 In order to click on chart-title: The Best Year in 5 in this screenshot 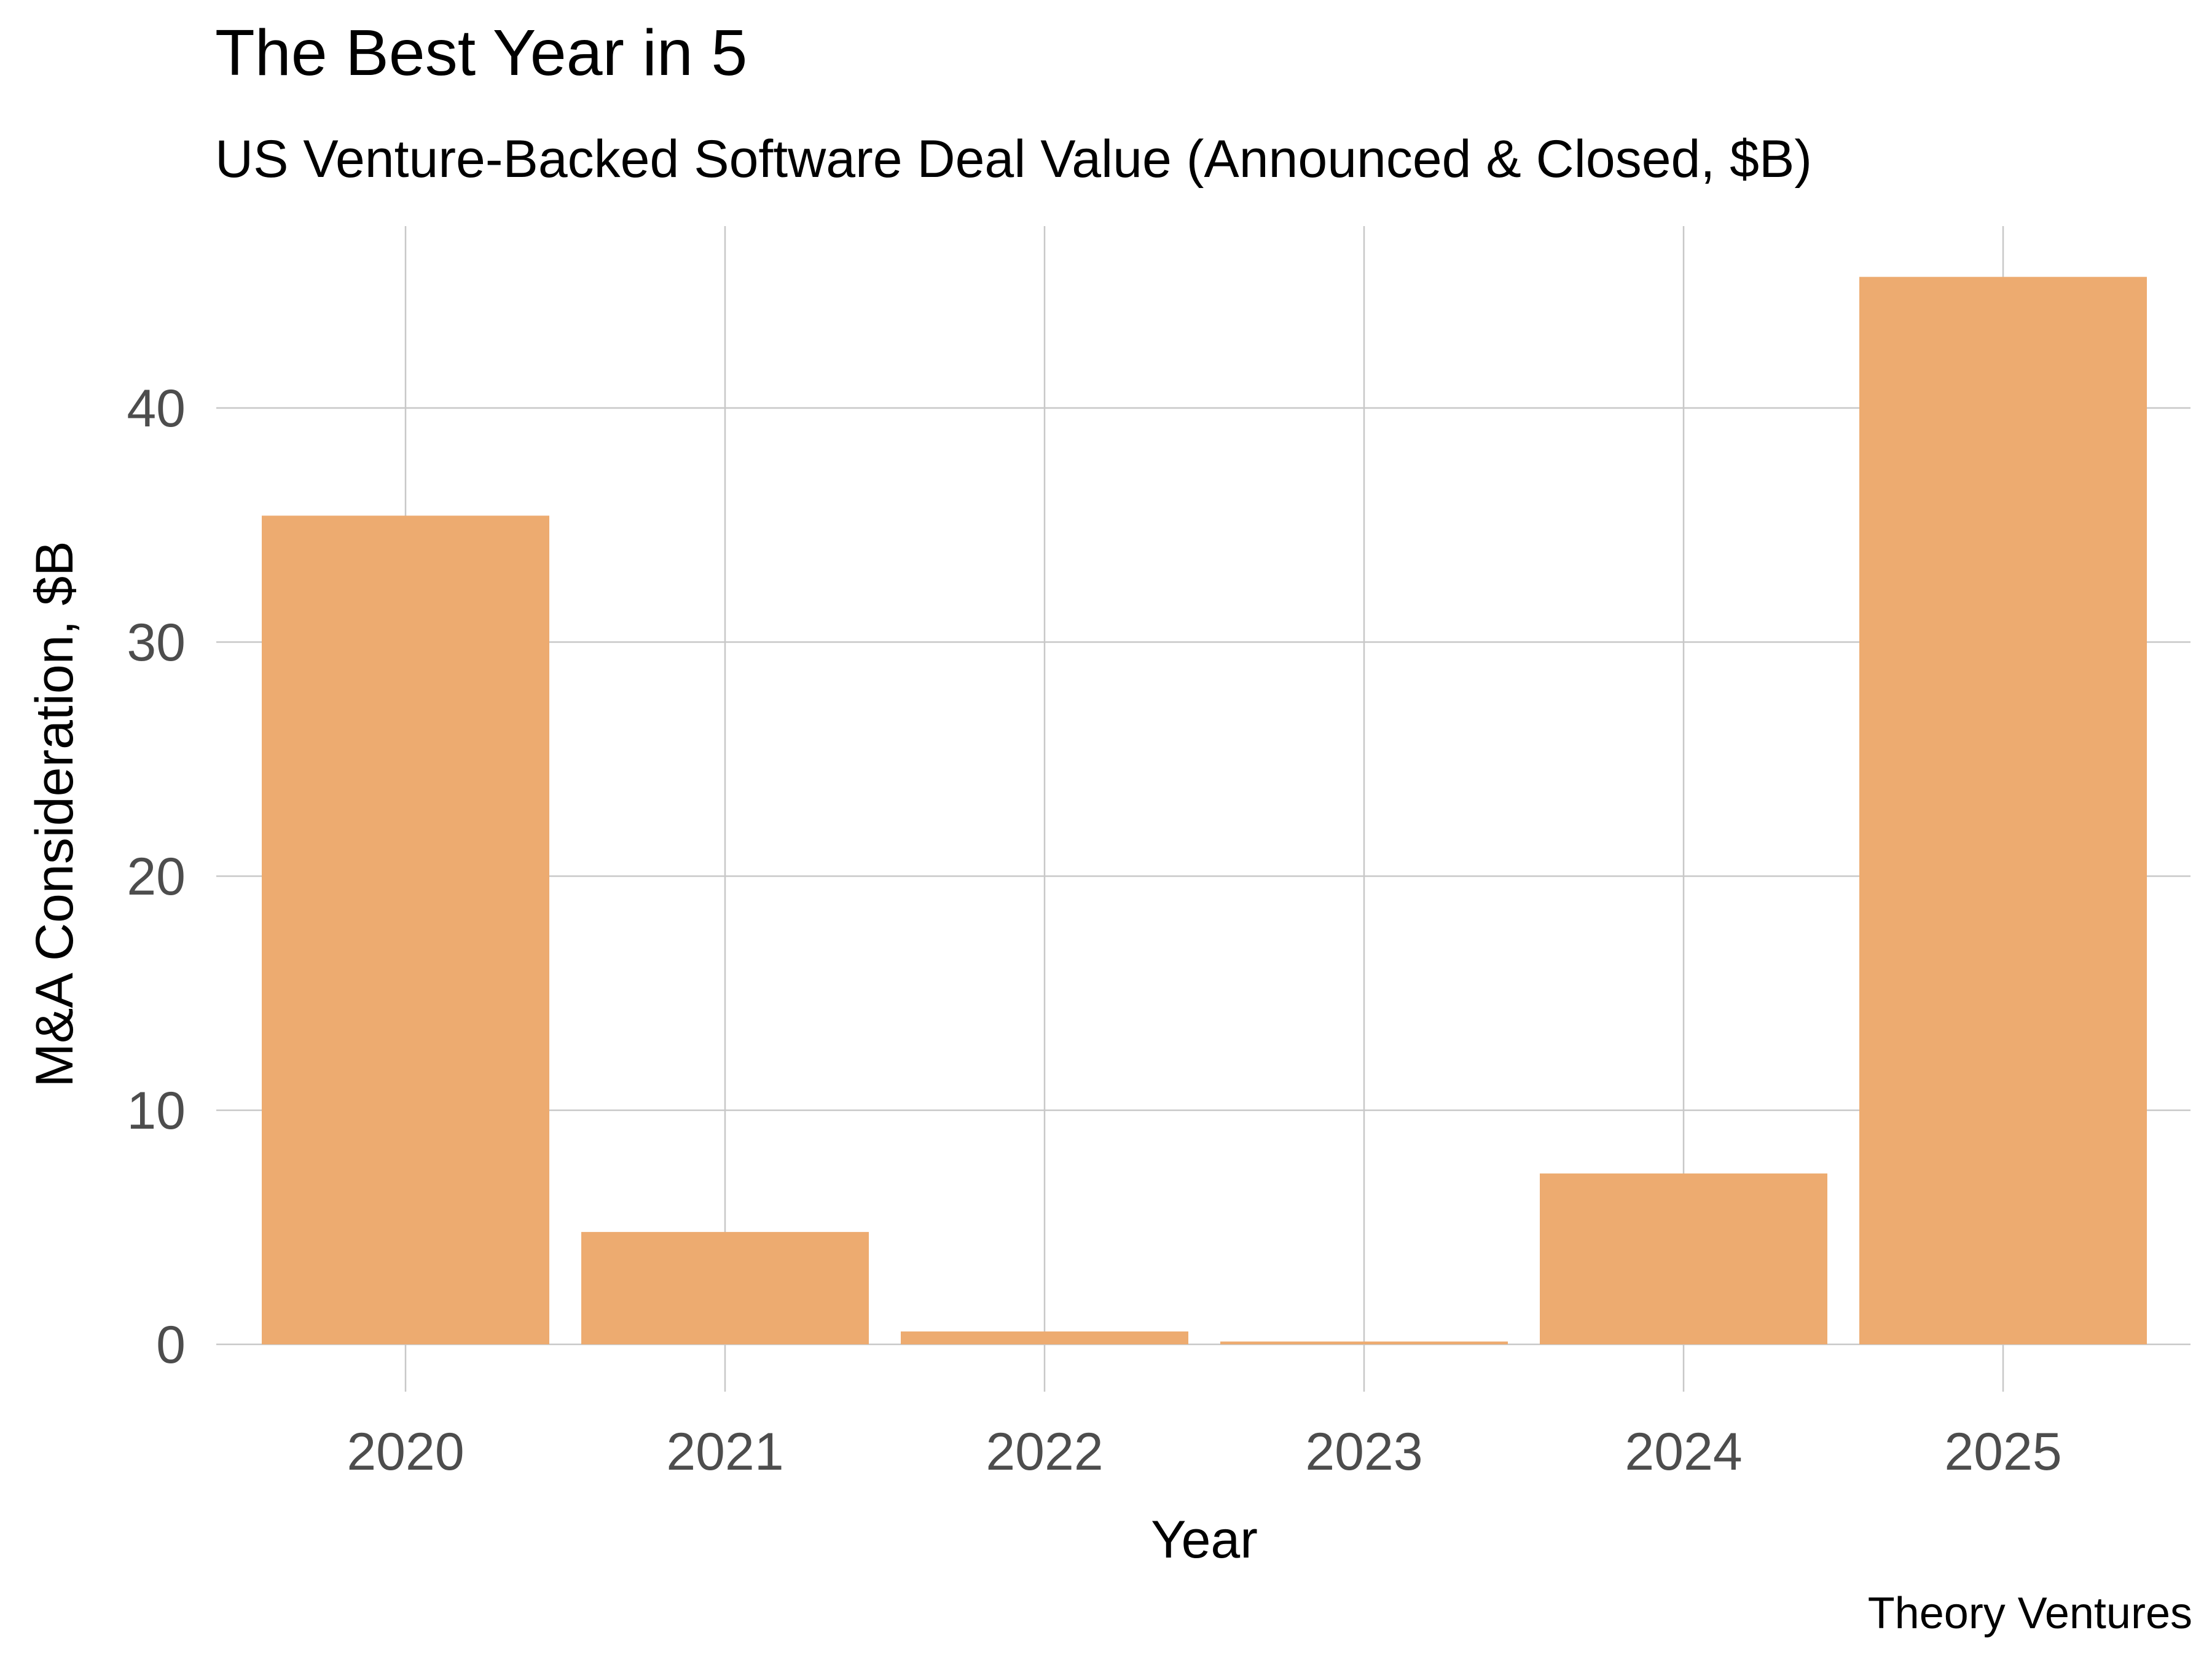, I will do `click(481, 53)`.